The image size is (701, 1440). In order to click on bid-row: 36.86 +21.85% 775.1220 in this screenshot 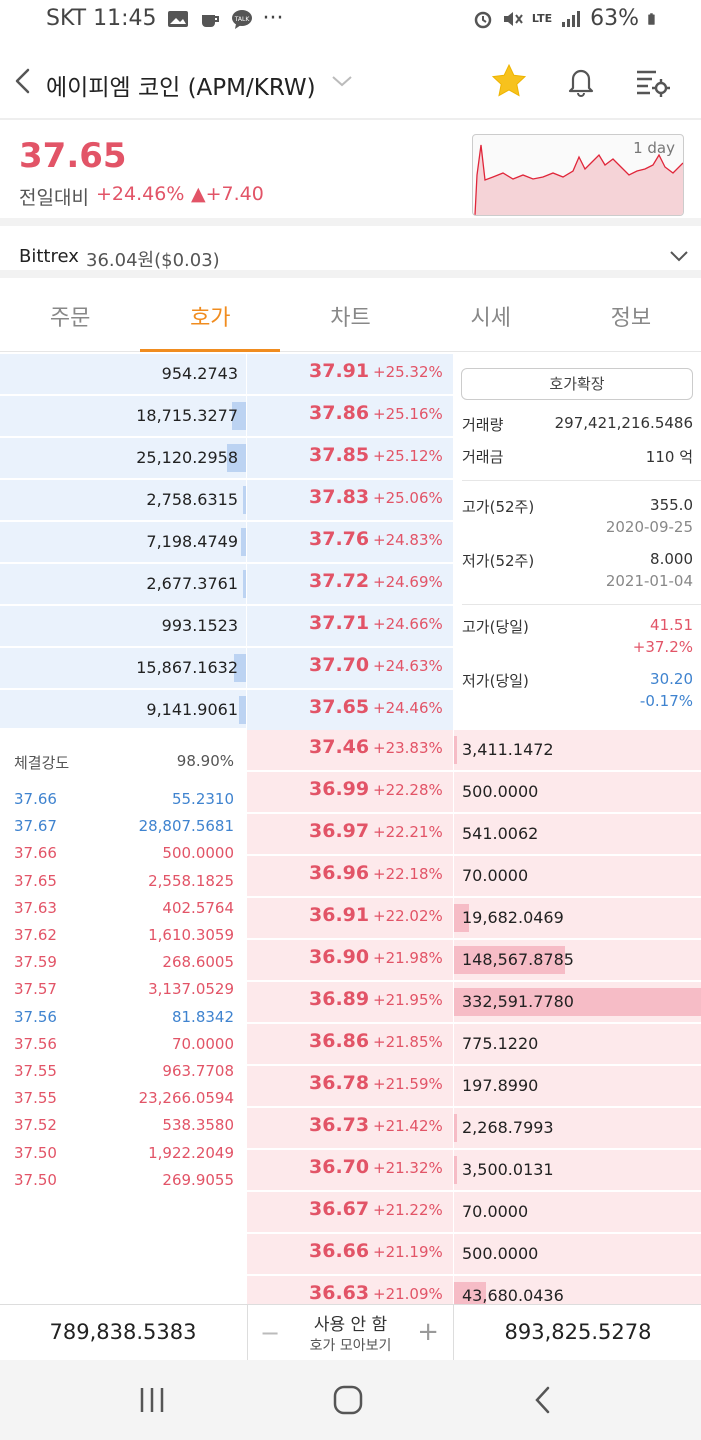, I will do `click(350, 1044)`.